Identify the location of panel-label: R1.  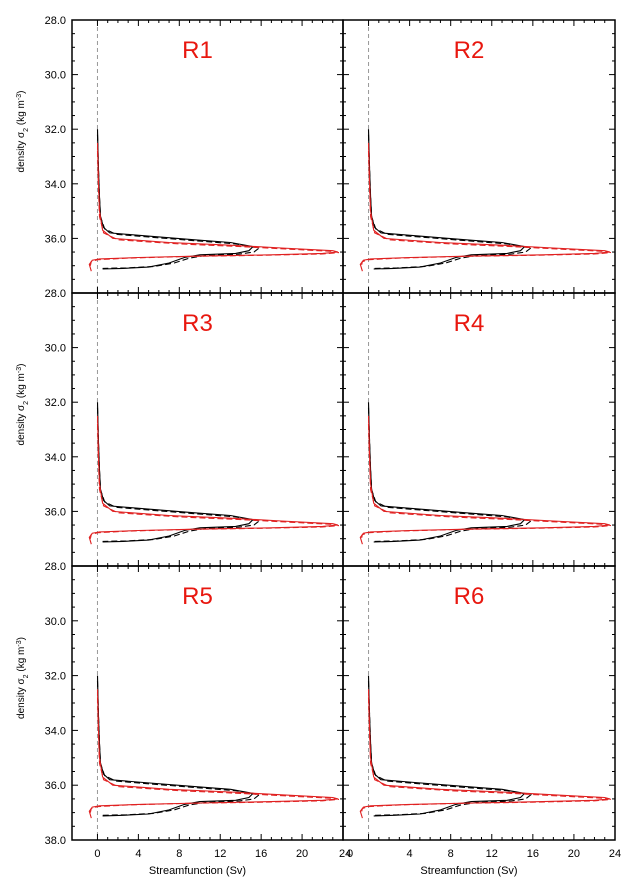
(197, 50).